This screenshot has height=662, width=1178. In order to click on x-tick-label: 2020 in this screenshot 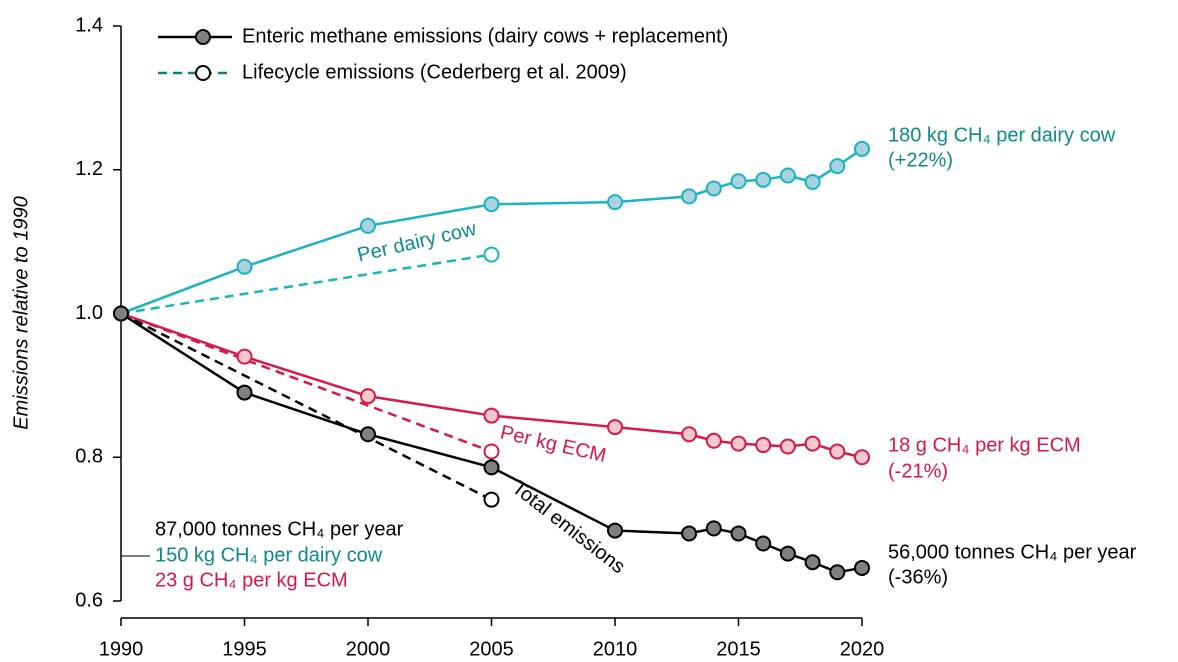, I will do `click(862, 649)`.